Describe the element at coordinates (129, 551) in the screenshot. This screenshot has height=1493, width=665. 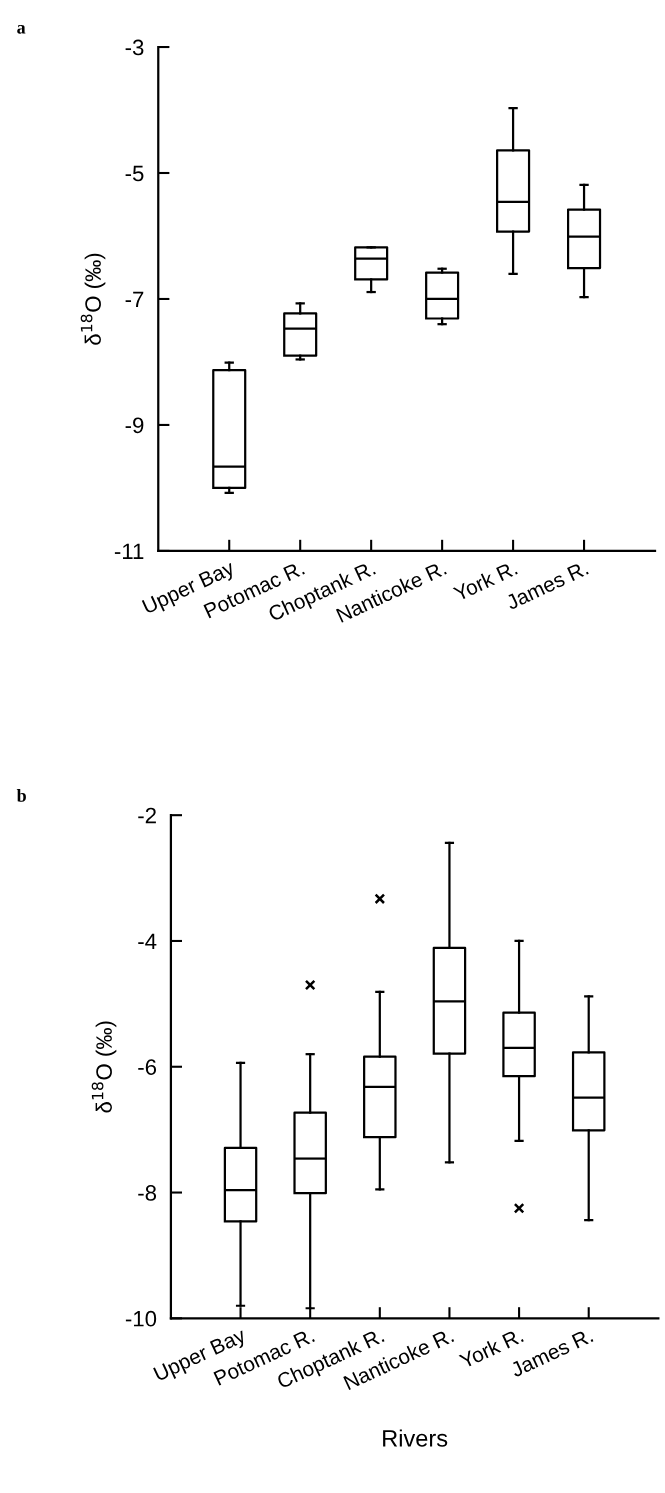
I see `y-tick-label: -11` at that location.